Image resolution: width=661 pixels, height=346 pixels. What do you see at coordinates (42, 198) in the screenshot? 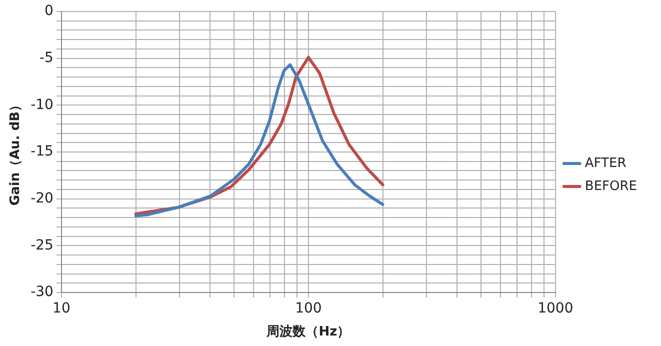
I see `y-tick-label: -20` at bounding box center [42, 198].